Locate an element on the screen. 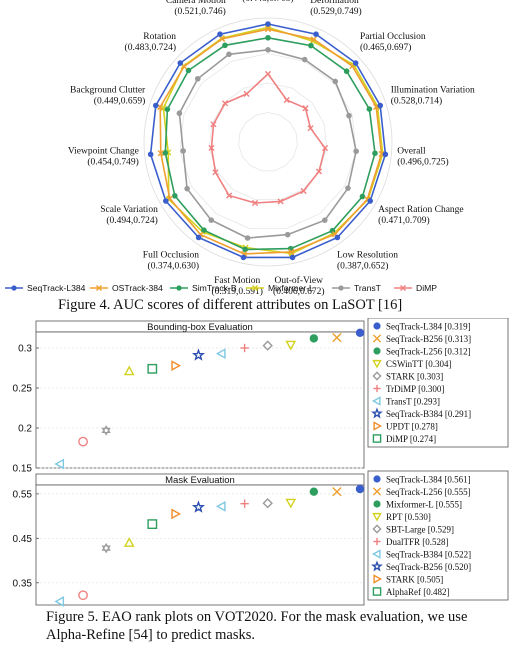 The height and width of the screenshot is (660, 513). y-tick-label: 0.45 is located at coordinates (23, 539).